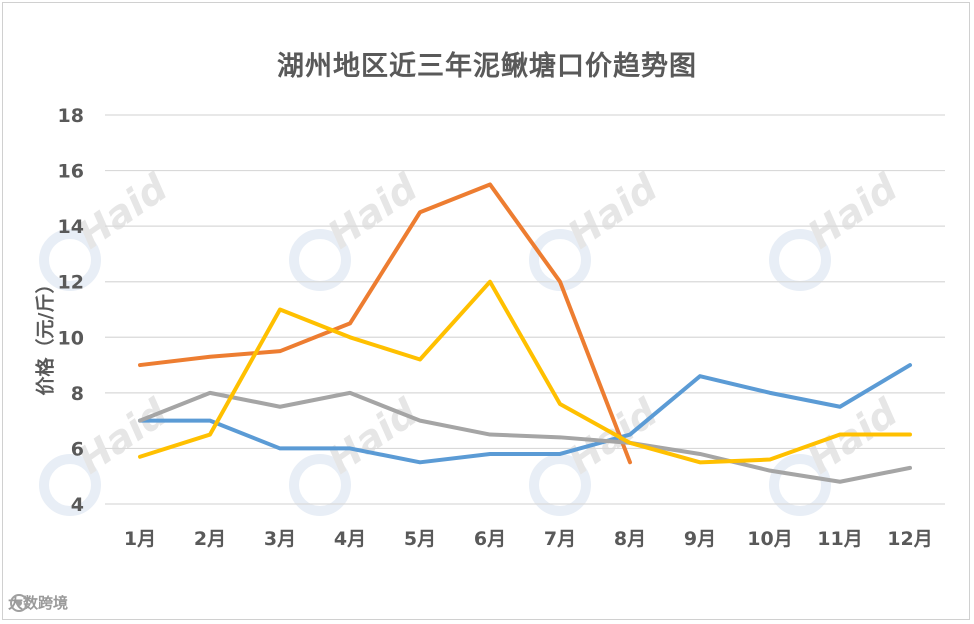 This screenshot has height=624, width=974. Describe the element at coordinates (71, 116) in the screenshot. I see `y-tick-label: 18` at that location.